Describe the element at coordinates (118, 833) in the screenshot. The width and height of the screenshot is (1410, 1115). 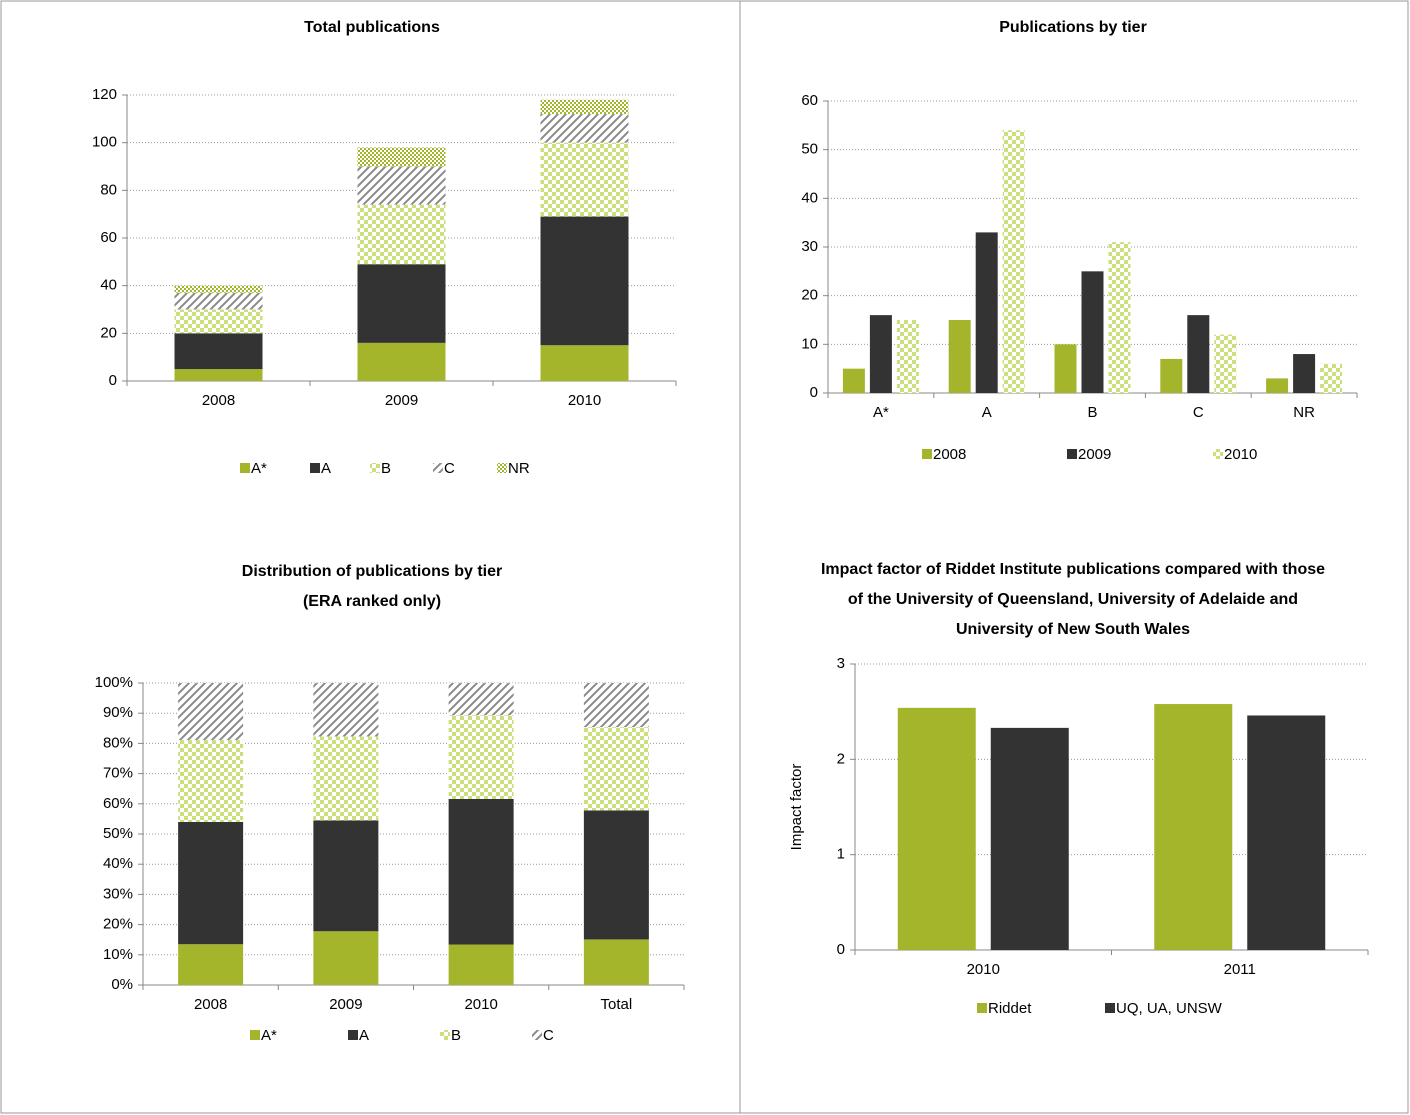
I see `y-tick-label: 50%` at that location.